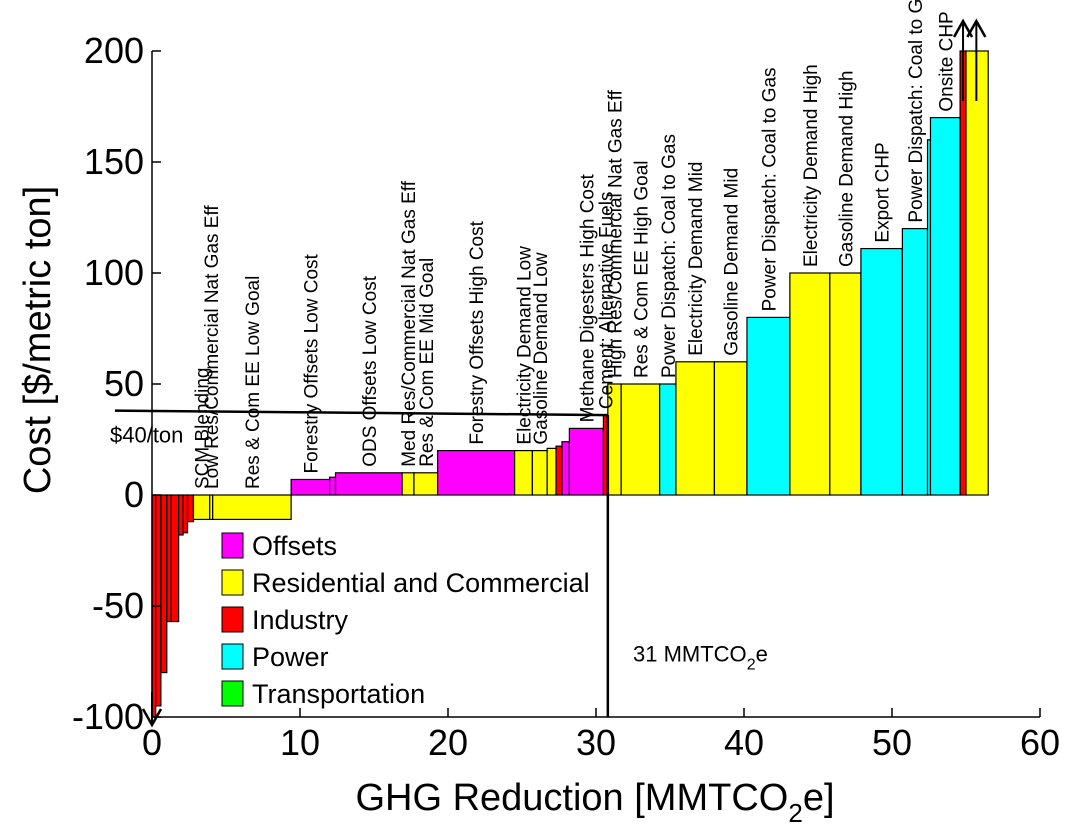 This screenshot has height=827, width=1065. Describe the element at coordinates (696, 259) in the screenshot. I see `bar-label-27: Electricity Demand Mid` at that location.